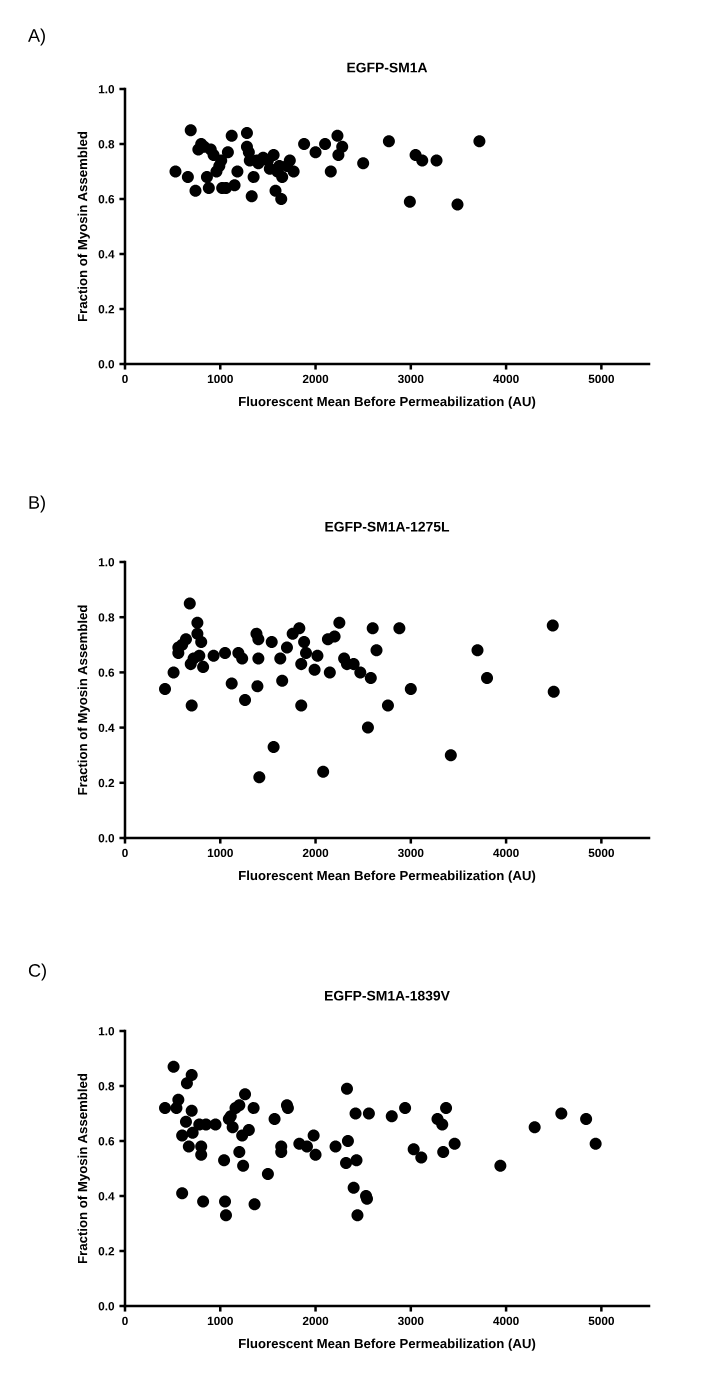  I want to click on text: B), so click(37, 504).